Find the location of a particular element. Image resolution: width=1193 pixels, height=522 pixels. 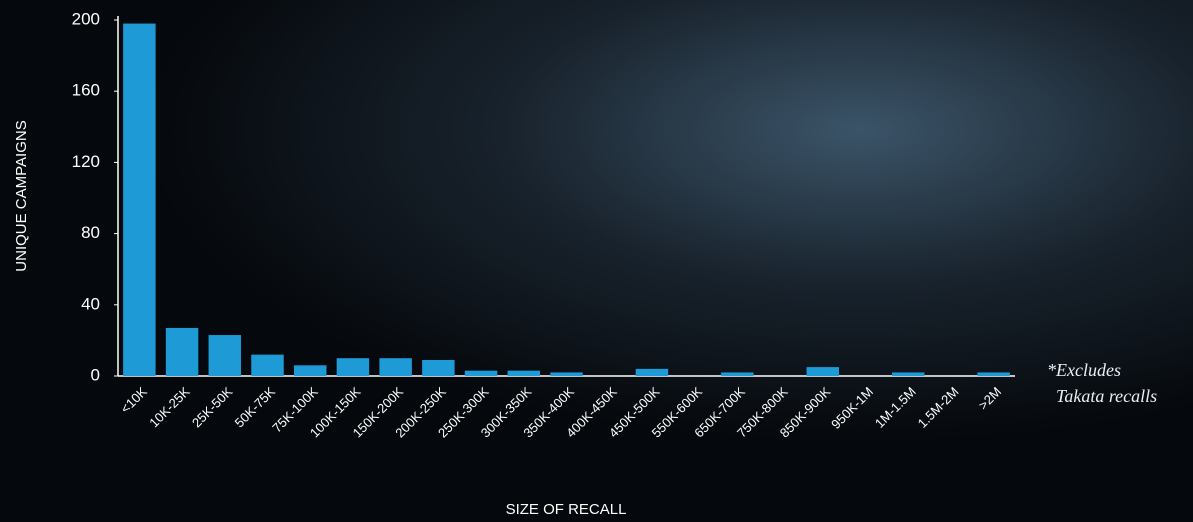

y-tick-label: 200 is located at coordinates (86, 18).